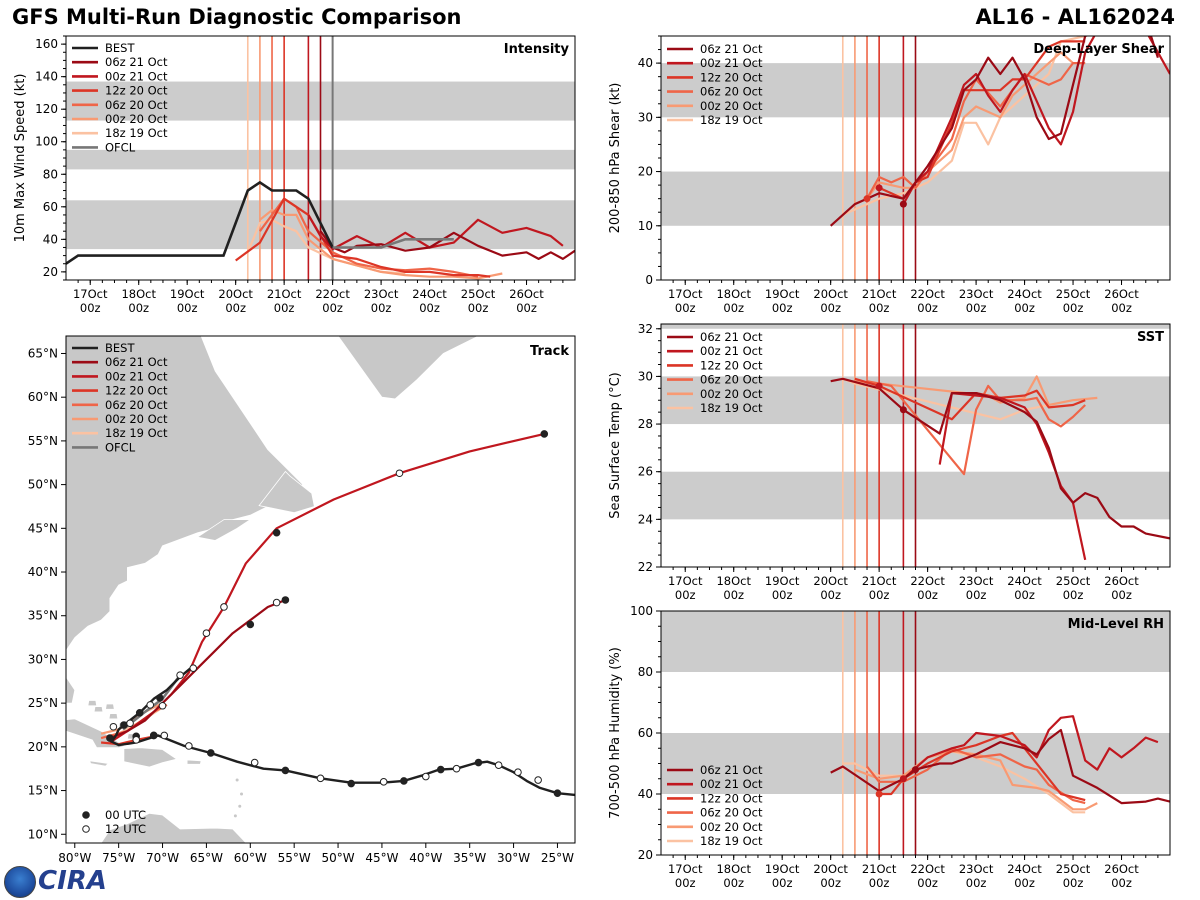 Image resolution: width=1200 pixels, height=900 pixels. What do you see at coordinates (645, 672) in the screenshot?
I see `y-tick-label: 80` at bounding box center [645, 672].